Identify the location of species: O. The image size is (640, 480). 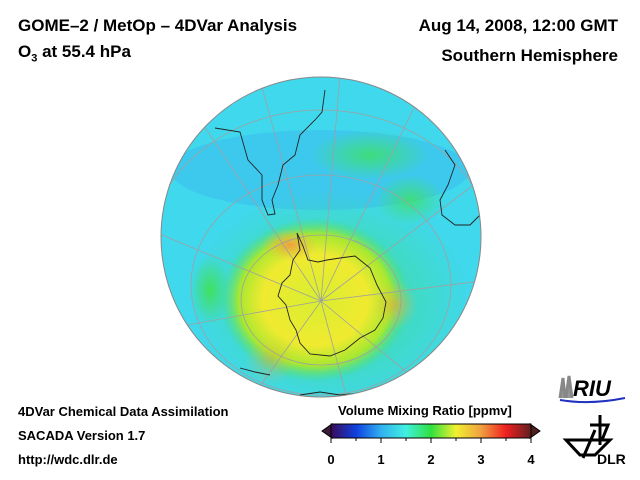
(25, 51).